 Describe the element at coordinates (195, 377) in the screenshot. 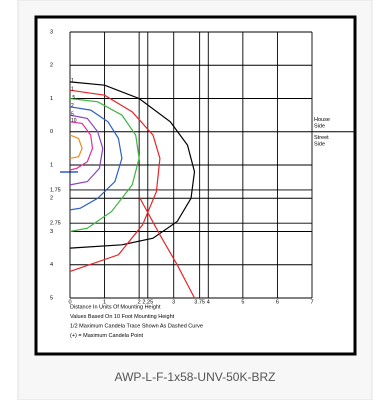

I see `product-caption: AWP-L-F-1x58-UNV-50K-BRZ` at that location.